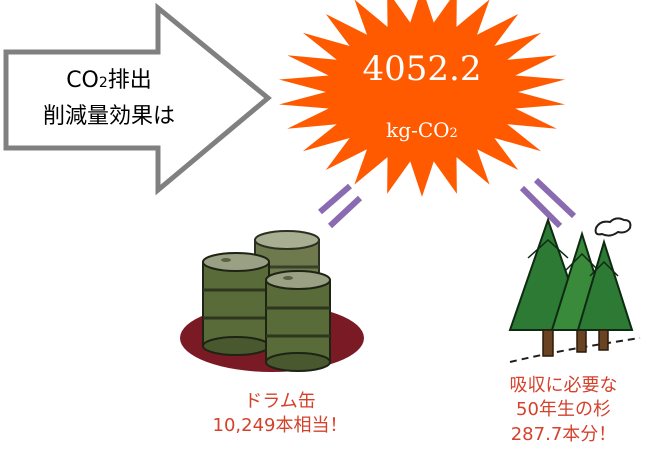 Image resolution: width=657 pixels, height=458 pixels. I want to click on arrow-text-co: CO, so click(82, 80).